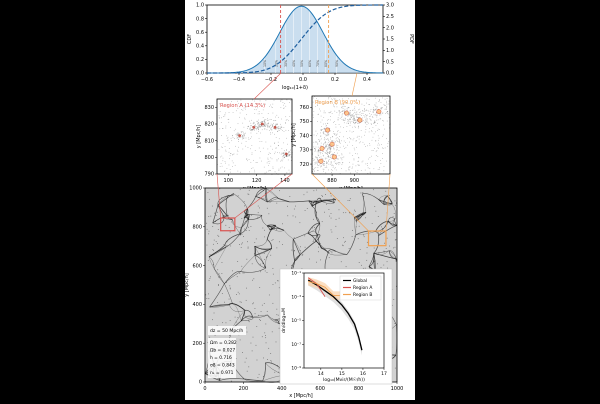 Image resolution: width=600 pixels, height=404 pixels. Describe the element at coordinates (294, 63) in the screenshot. I see `percentile-label: 40%` at that location.